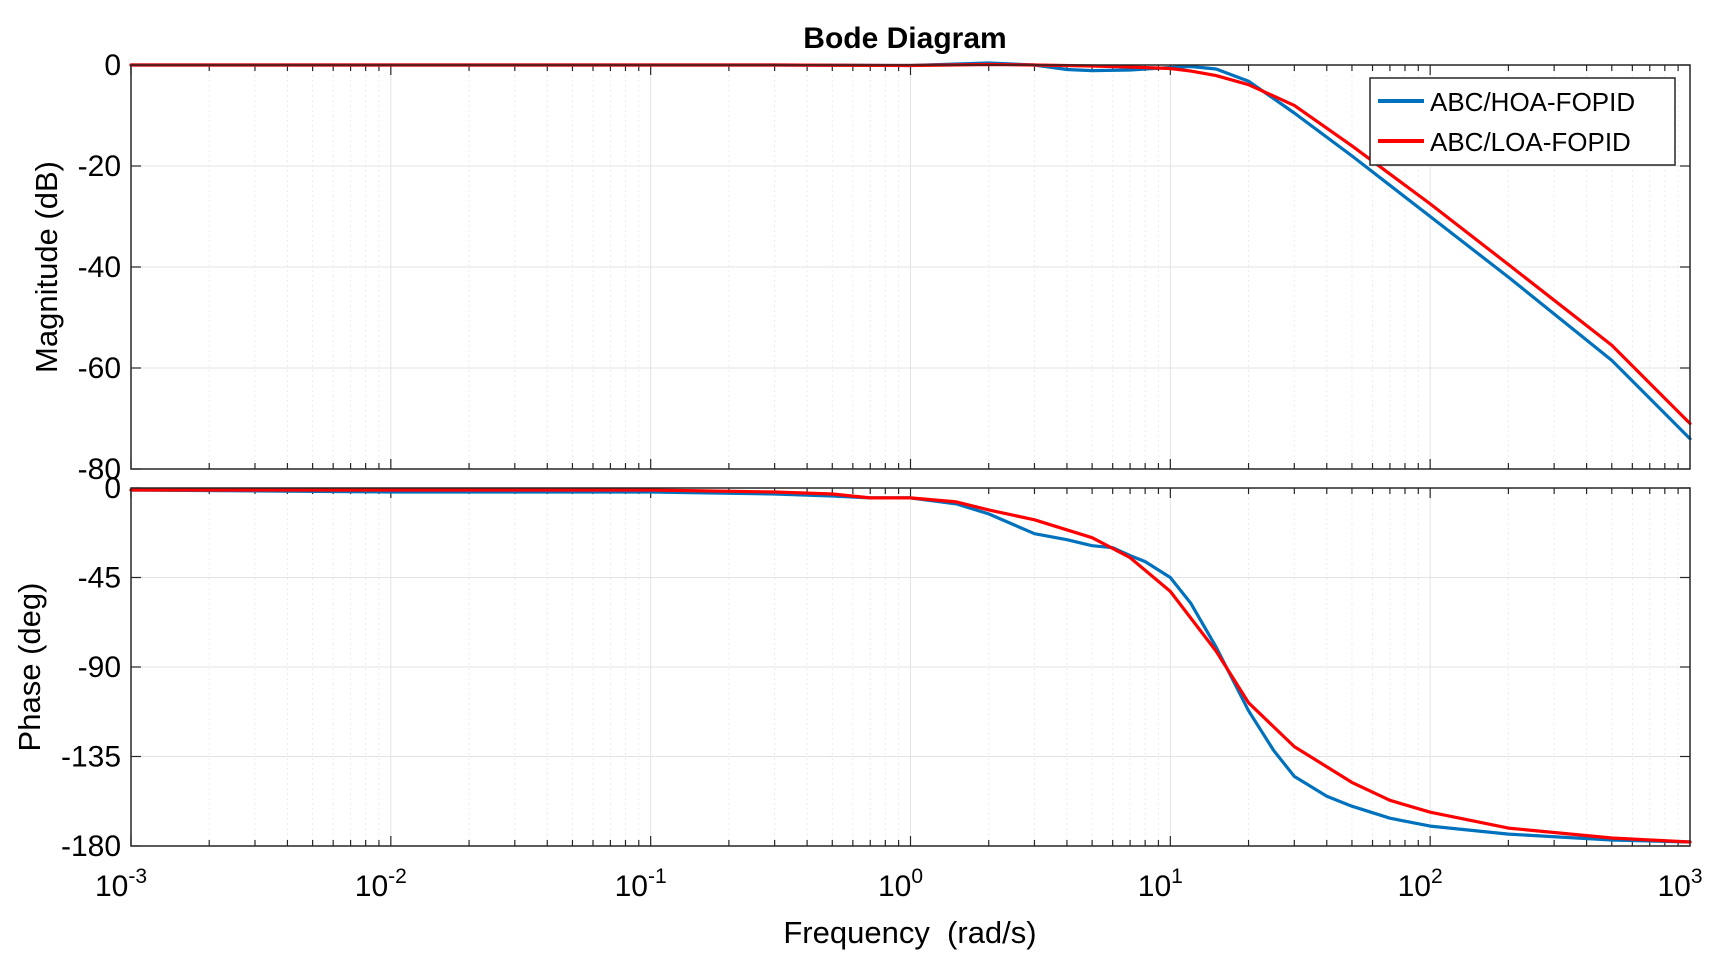 This screenshot has width=1721, height=956. Describe the element at coordinates (29, 667) in the screenshot. I see `phase-ylabel: Phase (deg)` at that location.